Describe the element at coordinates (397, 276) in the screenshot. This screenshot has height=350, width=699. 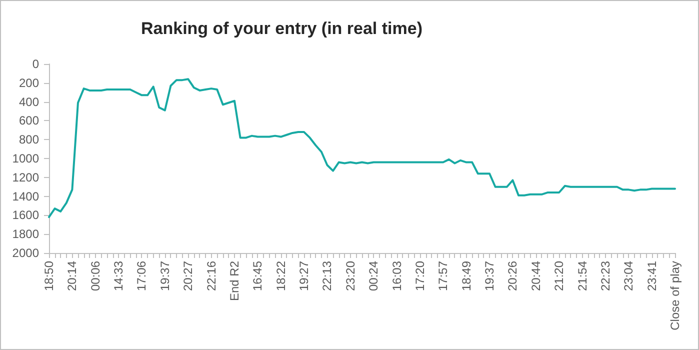
I see `x-tick-label: 16:03` at that location.